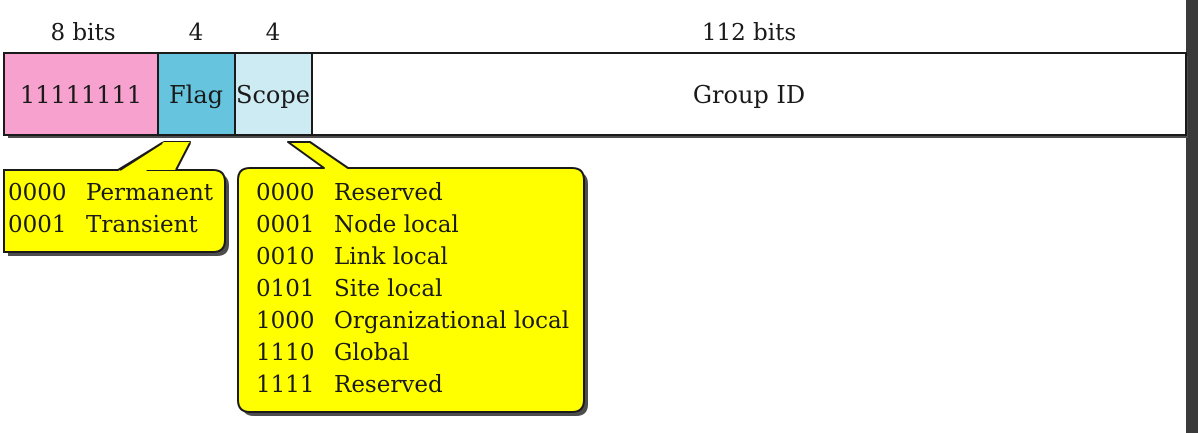 The width and height of the screenshot is (1198, 433). Describe the element at coordinates (273, 33) in the screenshot. I see `bit-width-scope: 4` at that location.